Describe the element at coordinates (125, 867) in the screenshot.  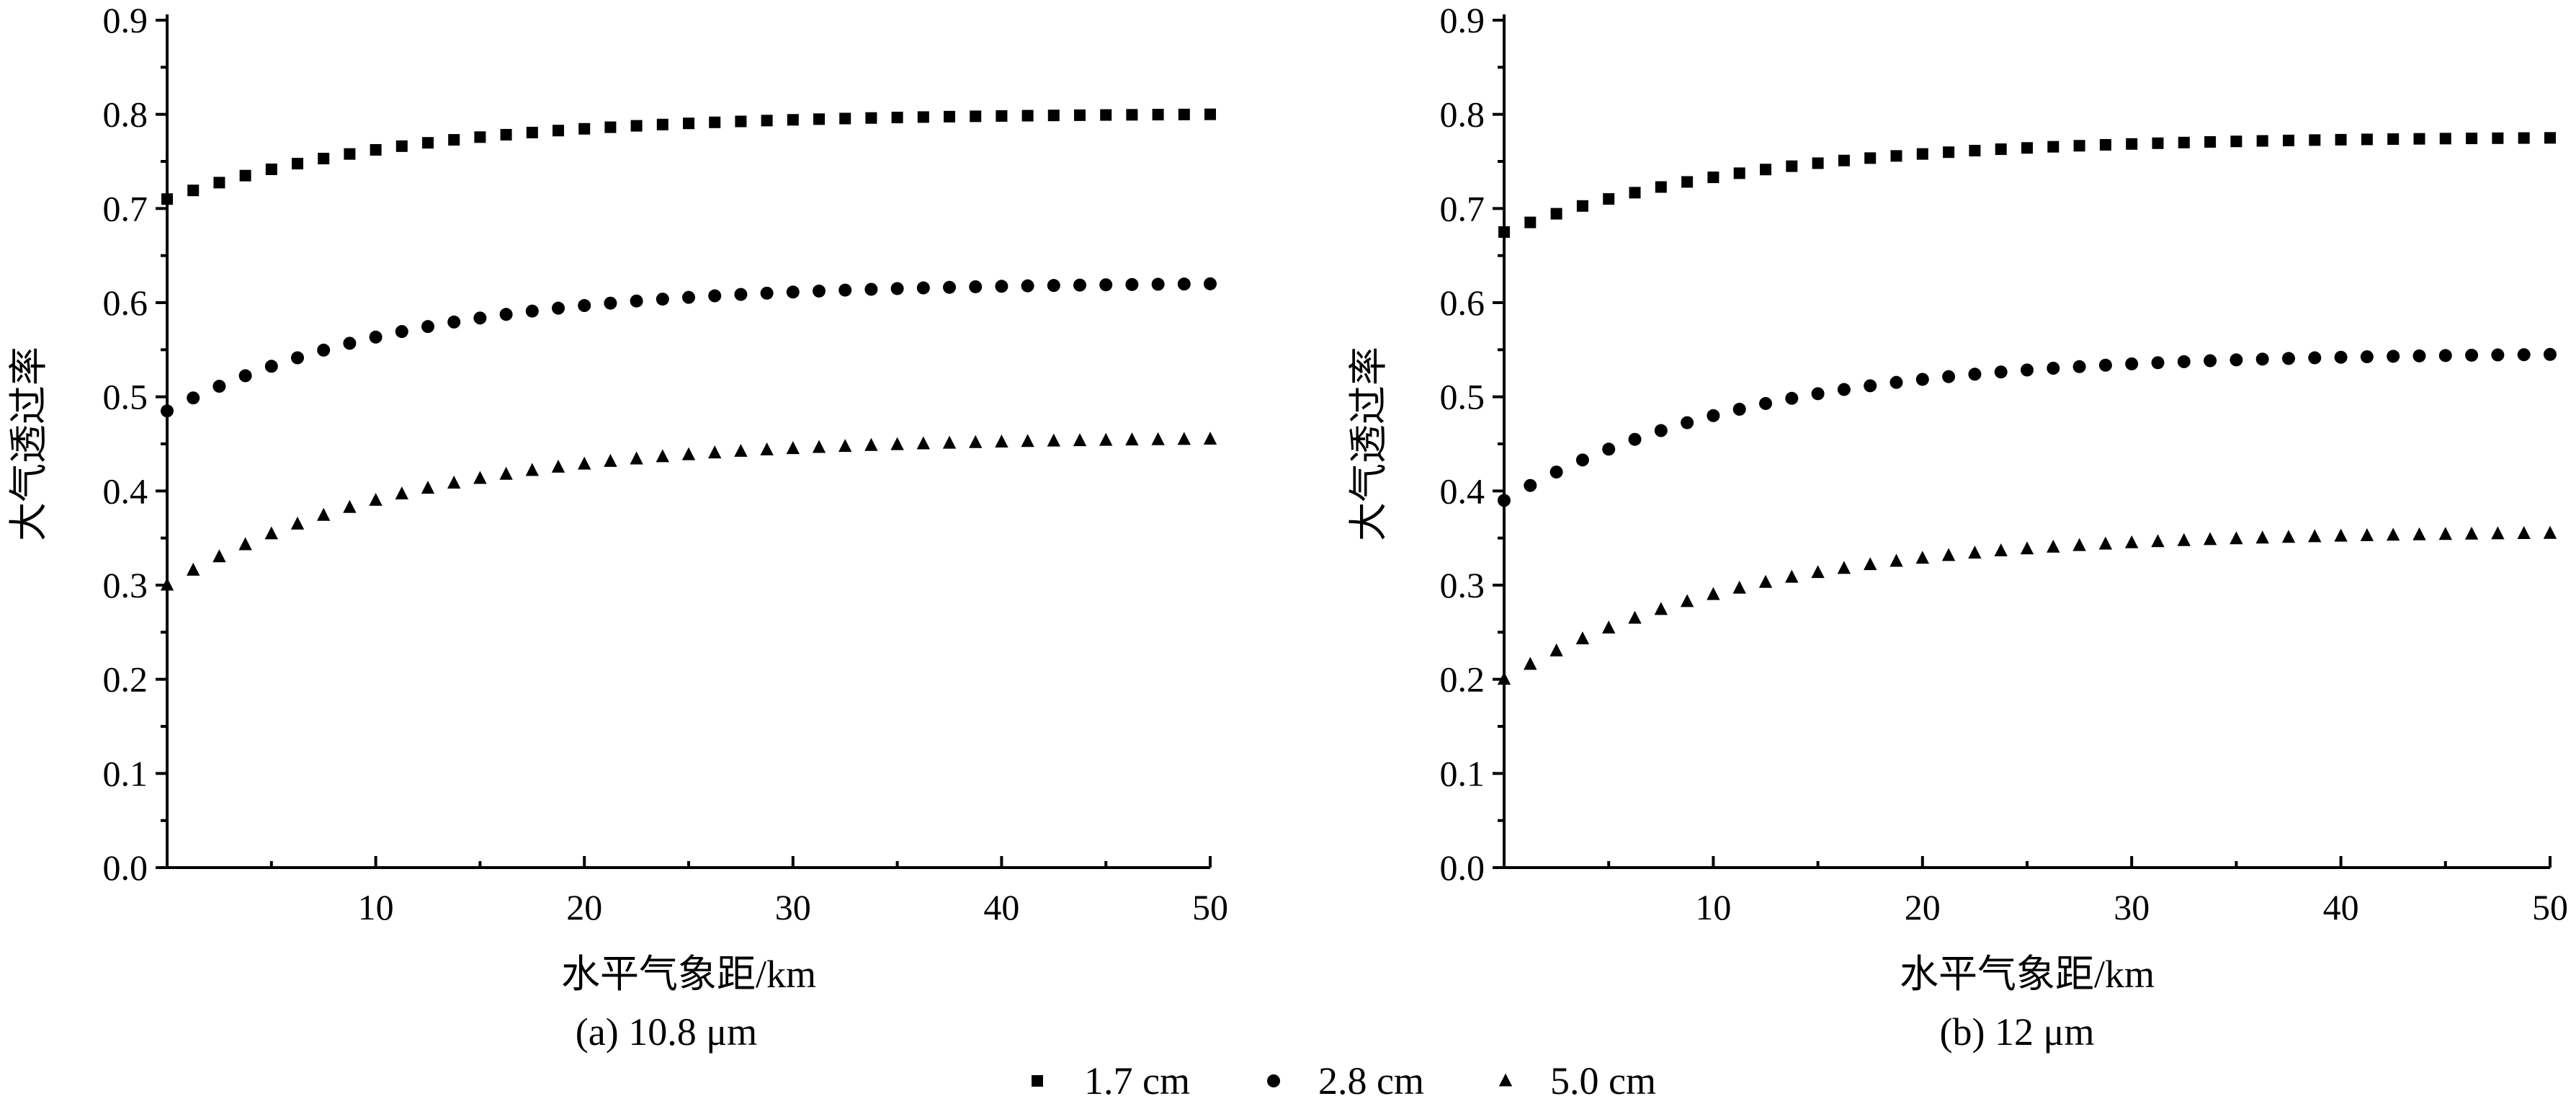
I see `y-tick-label: 0.0` at that location.